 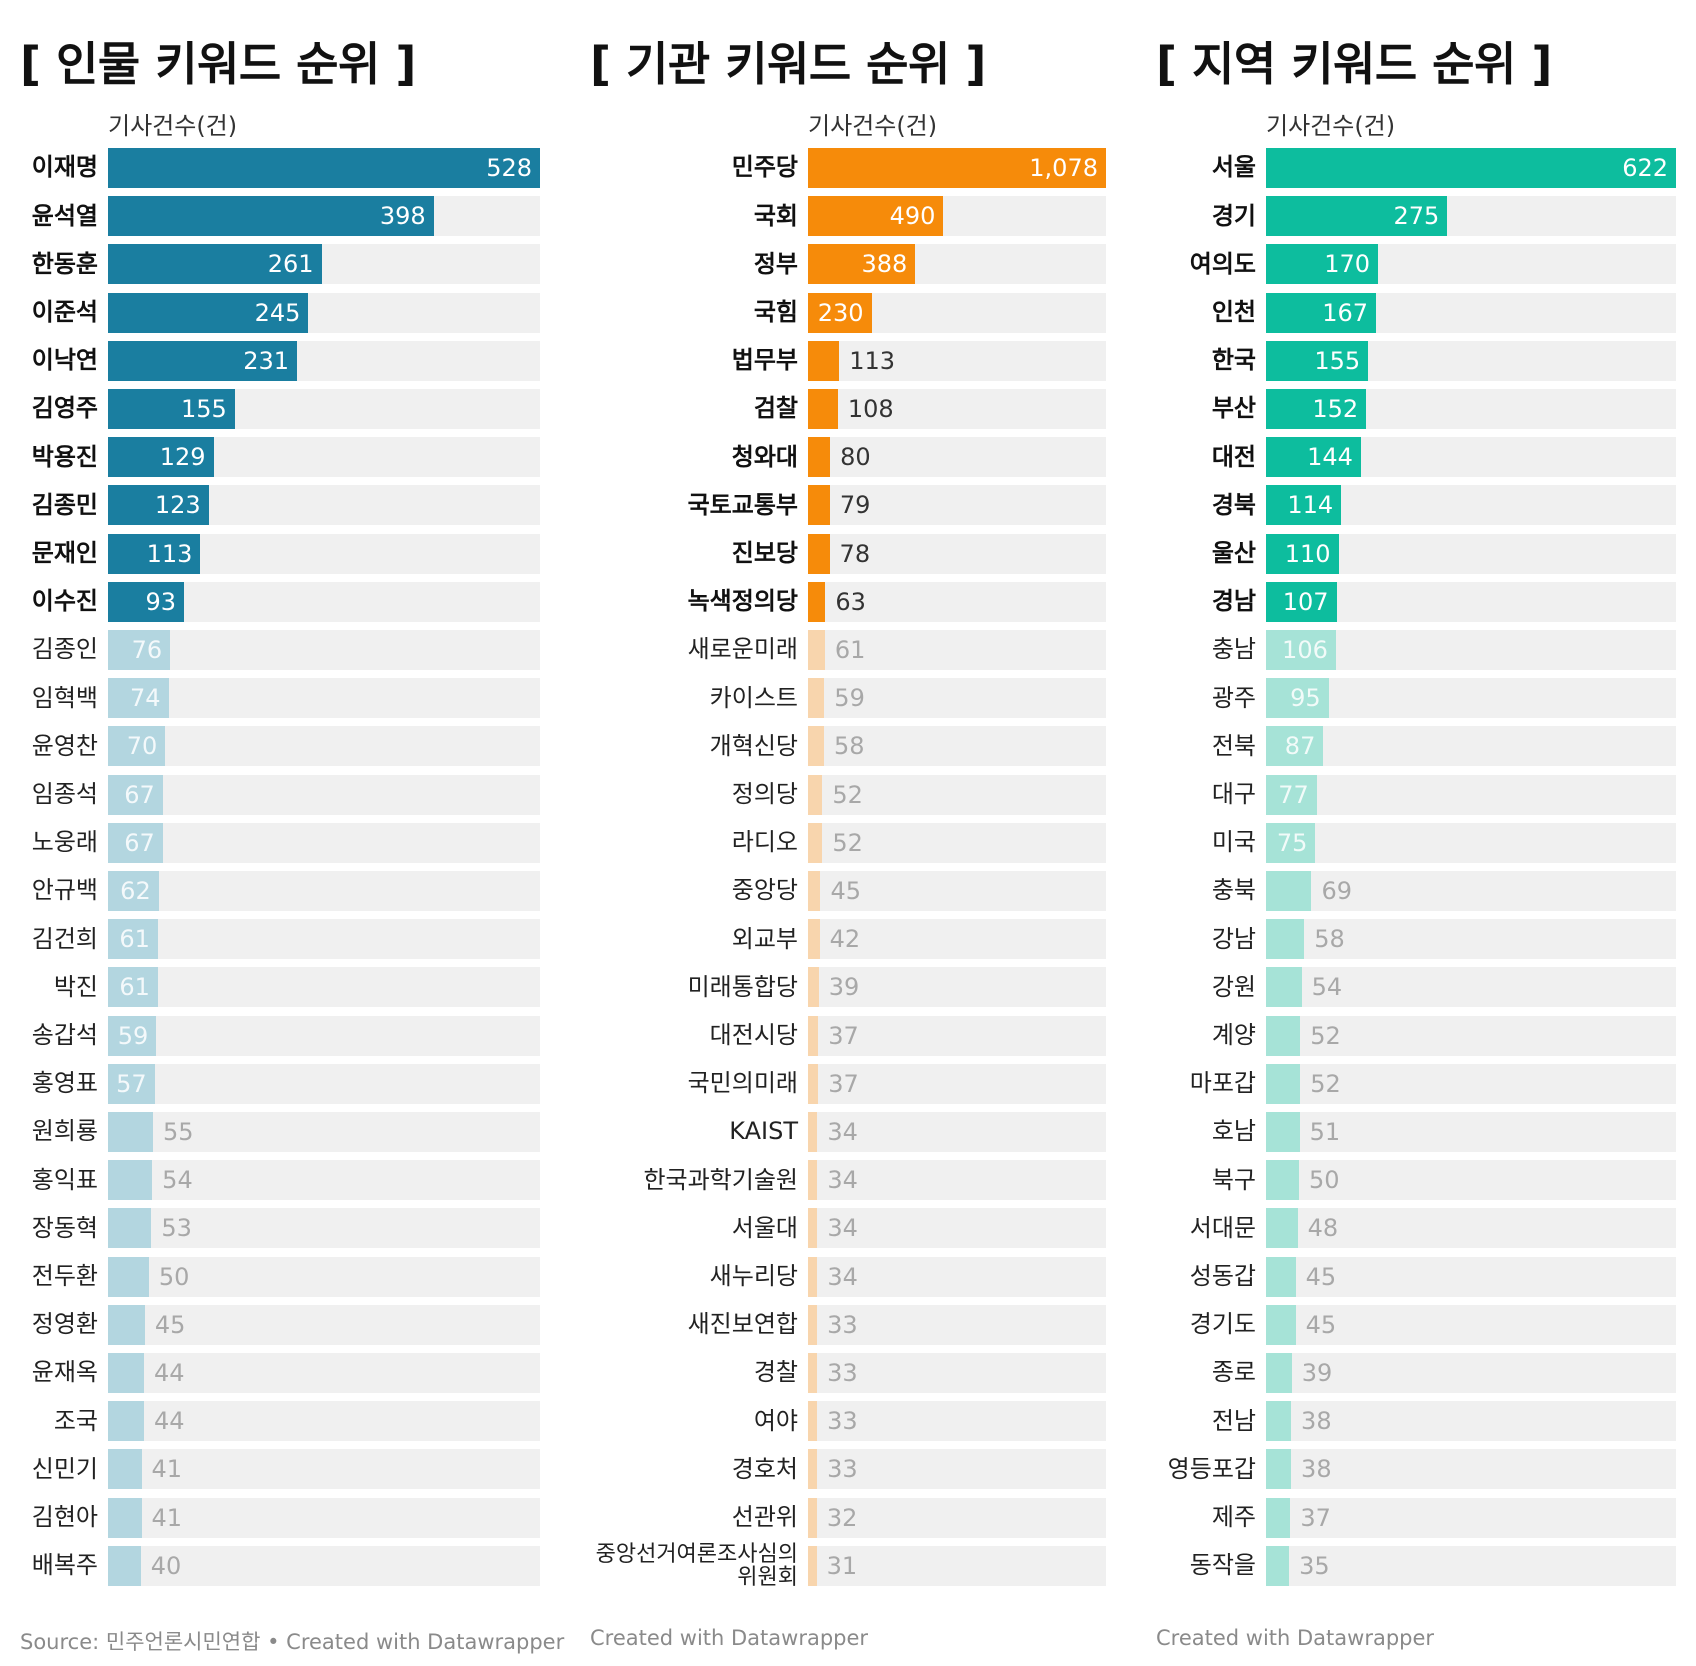 What do you see at coordinates (64, 1131) in the screenshot?
I see `category-label: 원희룡` at bounding box center [64, 1131].